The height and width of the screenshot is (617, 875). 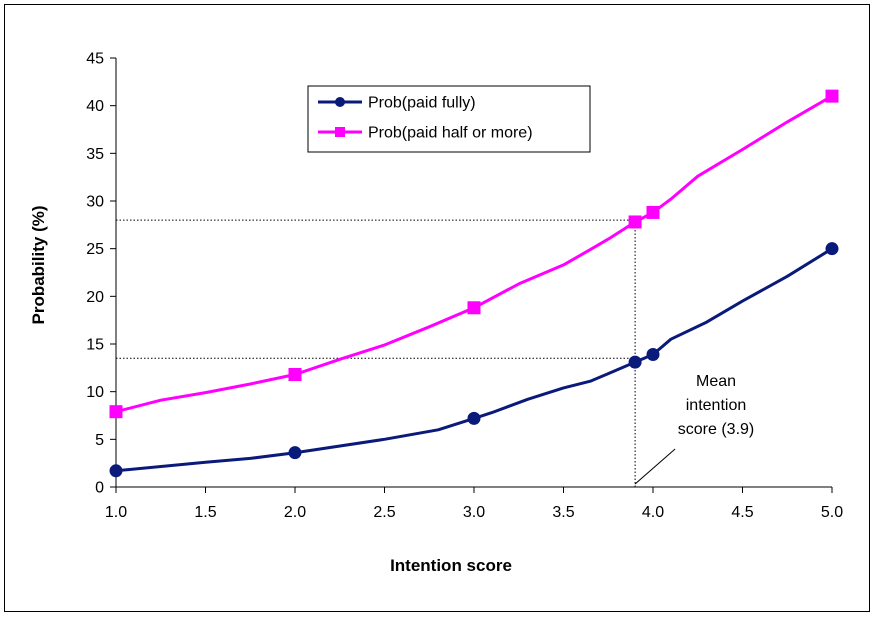 I want to click on y-tick-label: 20, so click(x=95, y=297).